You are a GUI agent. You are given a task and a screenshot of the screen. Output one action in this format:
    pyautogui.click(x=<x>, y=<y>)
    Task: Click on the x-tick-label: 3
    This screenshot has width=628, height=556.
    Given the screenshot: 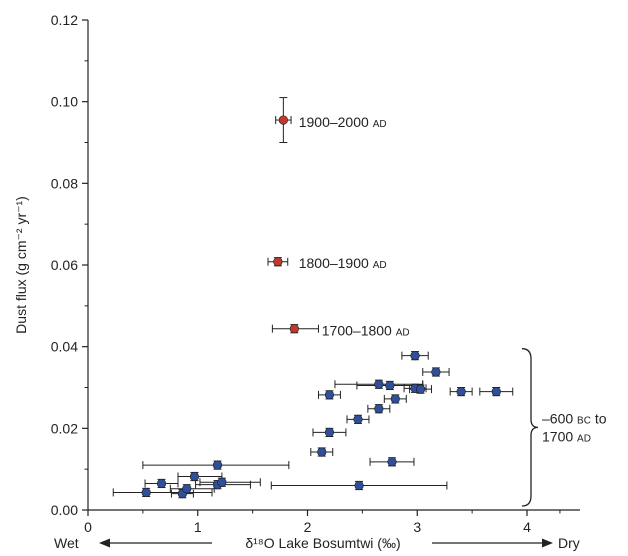 What is the action you would take?
    pyautogui.click(x=417, y=527)
    